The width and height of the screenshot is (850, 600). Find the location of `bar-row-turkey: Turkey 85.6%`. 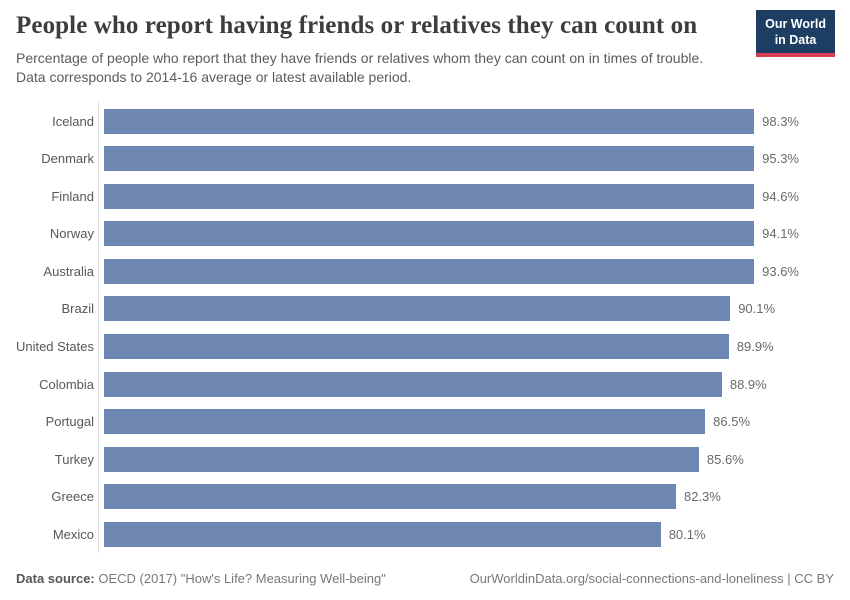

bar-row-turkey: Turkey 85.6% is located at coordinates (425, 459).